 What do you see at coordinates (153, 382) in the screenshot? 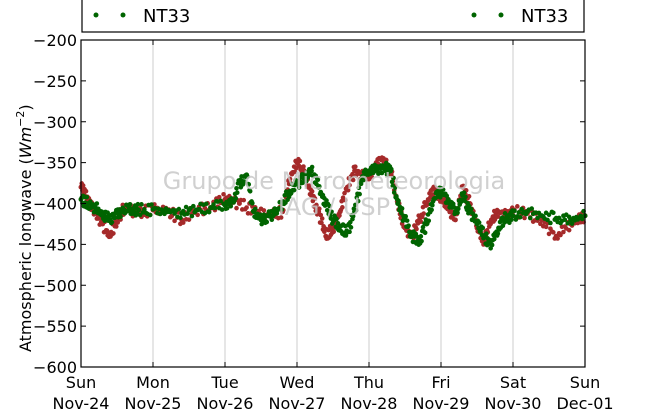
I see `x-tick-label-day: Mon` at bounding box center [153, 382].